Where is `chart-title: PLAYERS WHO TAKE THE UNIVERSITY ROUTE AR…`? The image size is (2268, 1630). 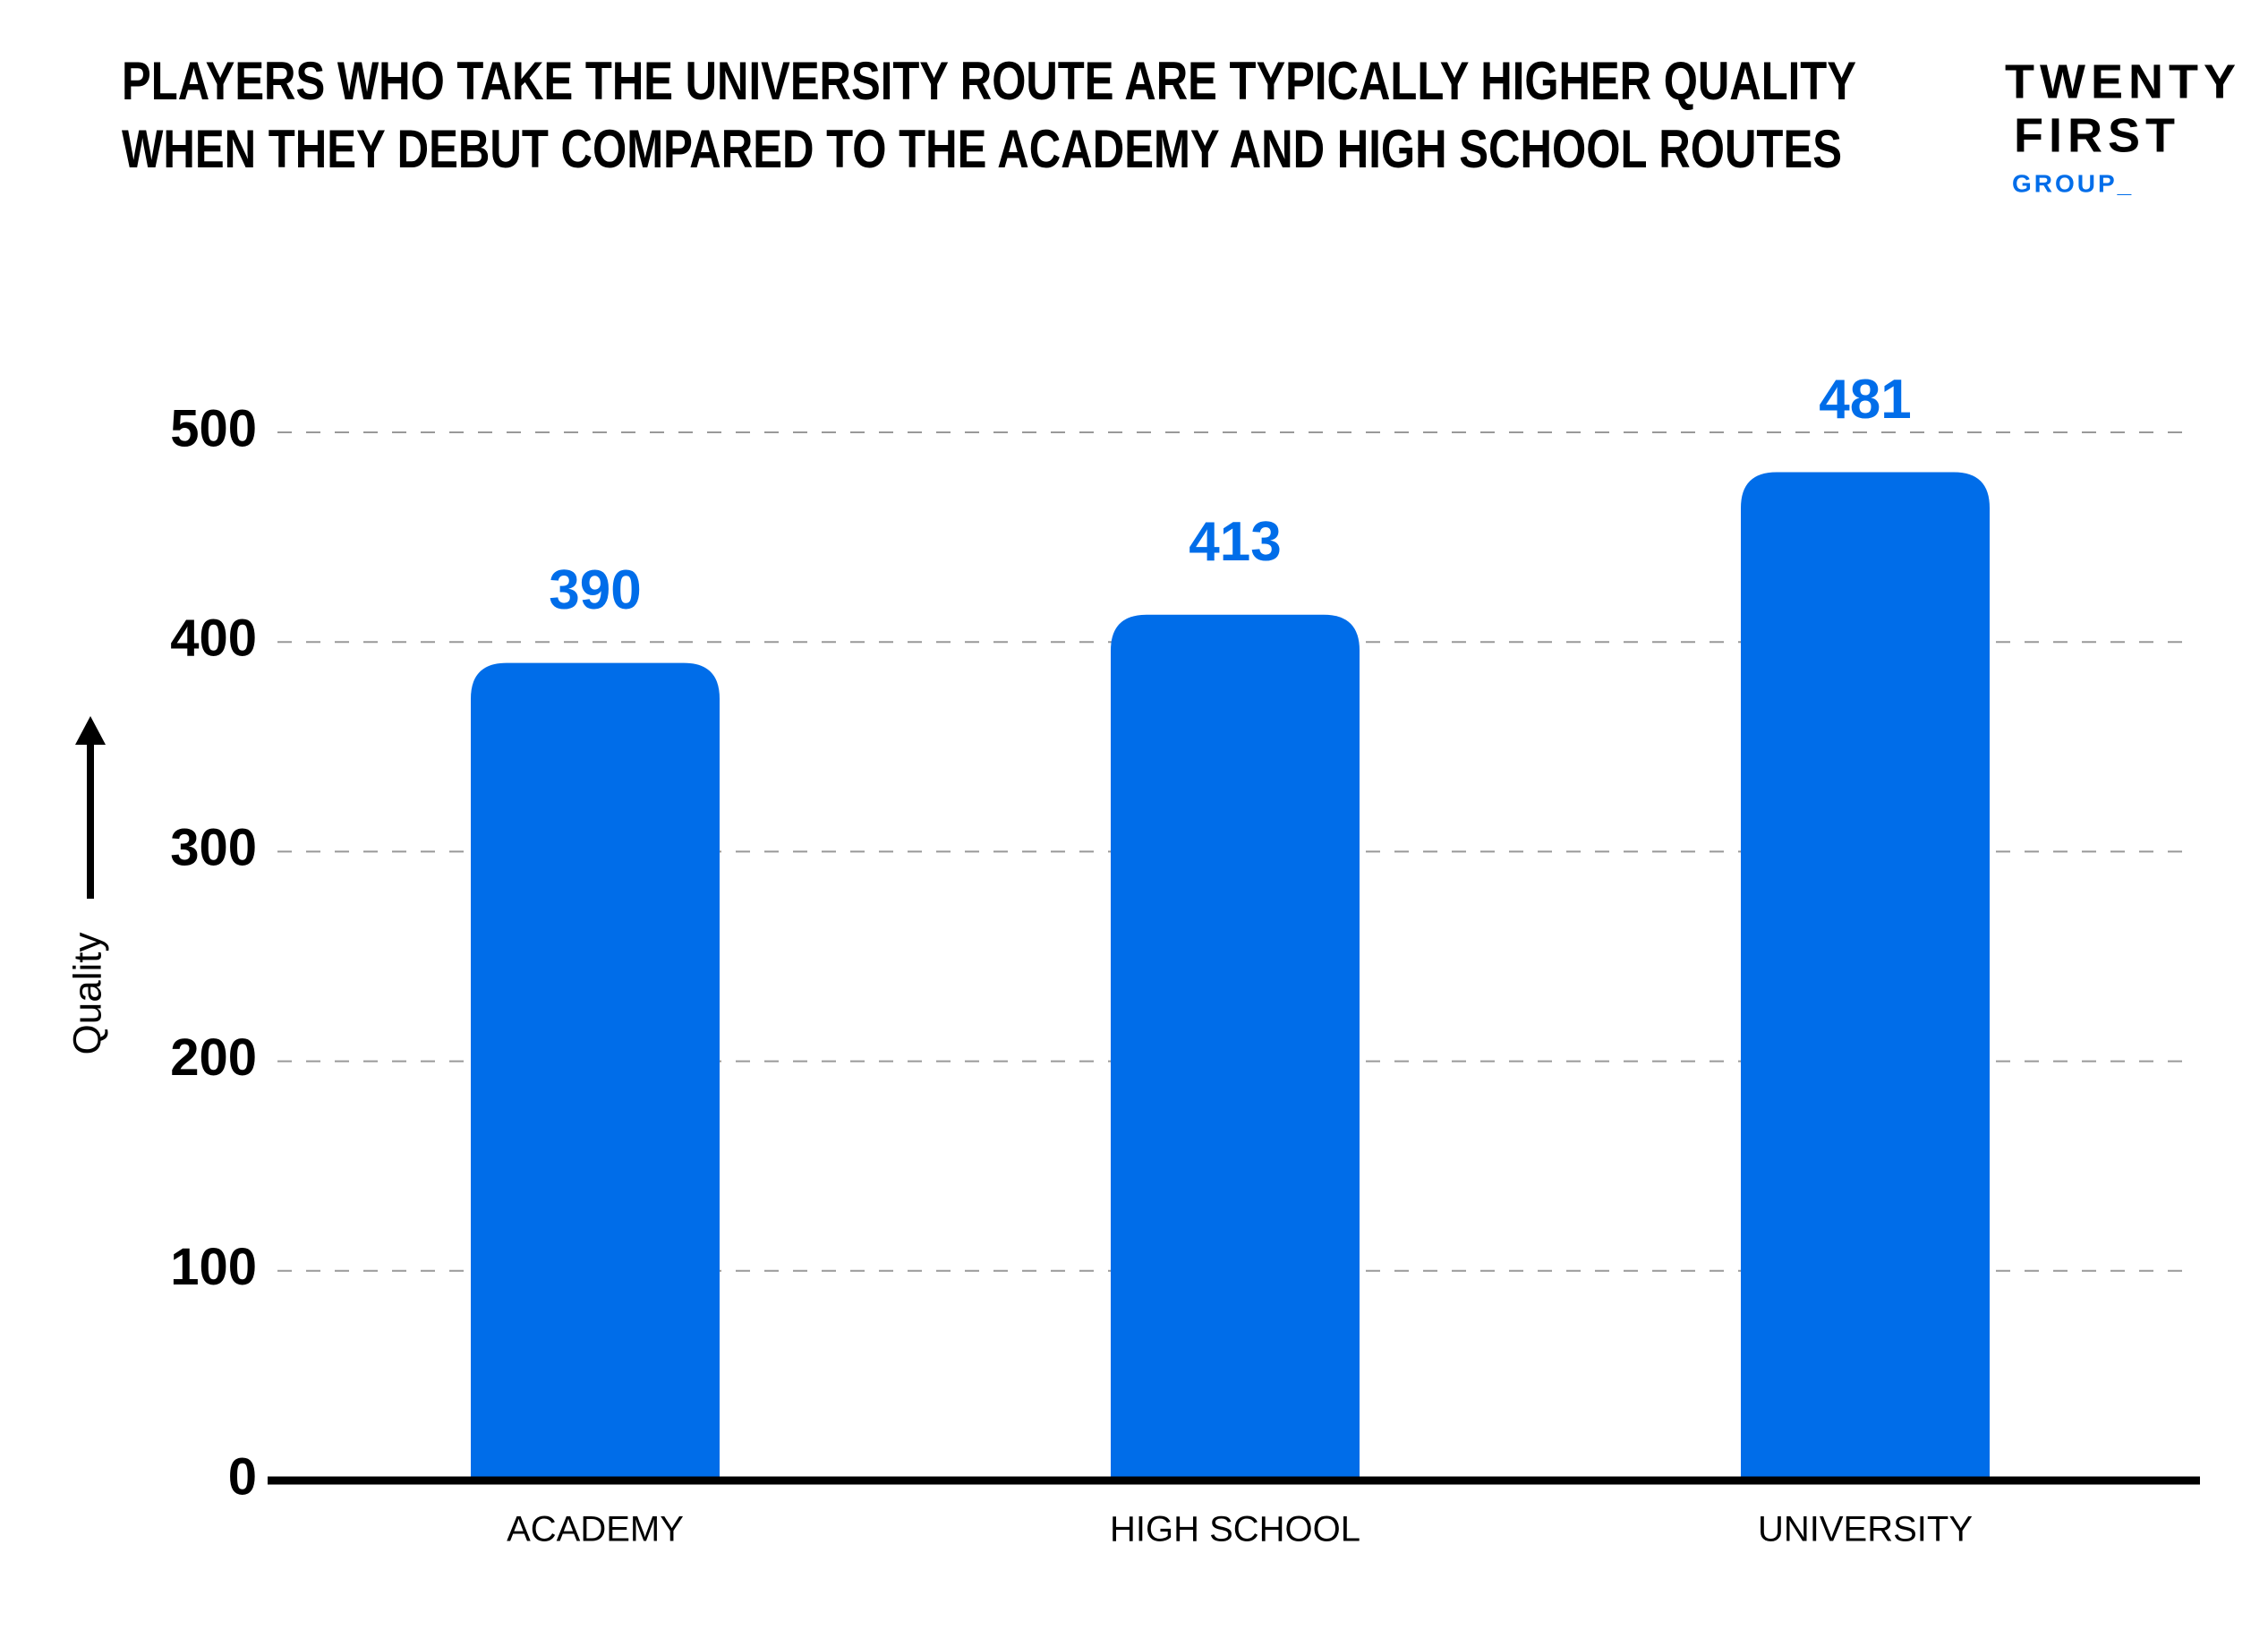 chart-title: PLAYERS WHO TAKE THE UNIVERSITY ROUTE AR… is located at coordinates (989, 81).